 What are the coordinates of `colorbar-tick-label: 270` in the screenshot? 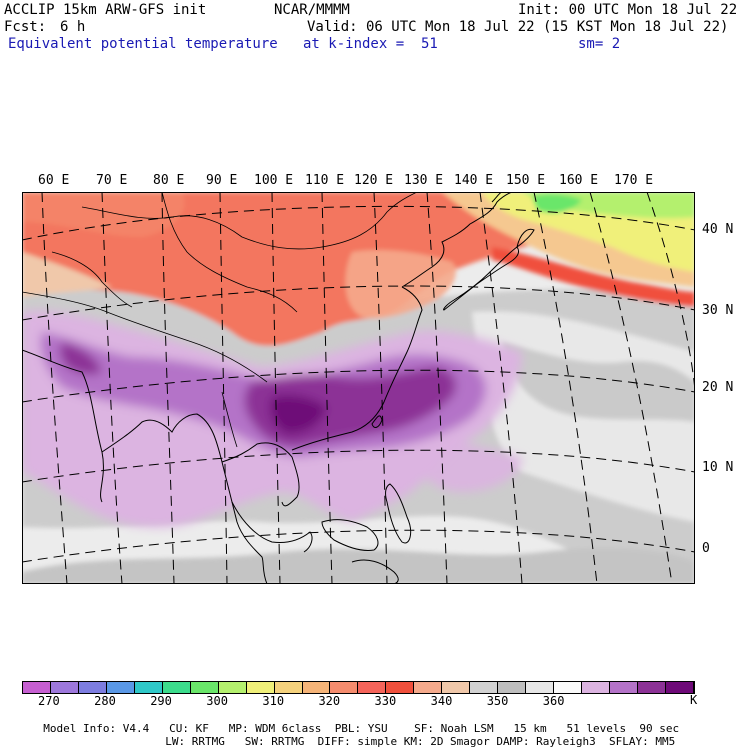 It's located at (49, 701).